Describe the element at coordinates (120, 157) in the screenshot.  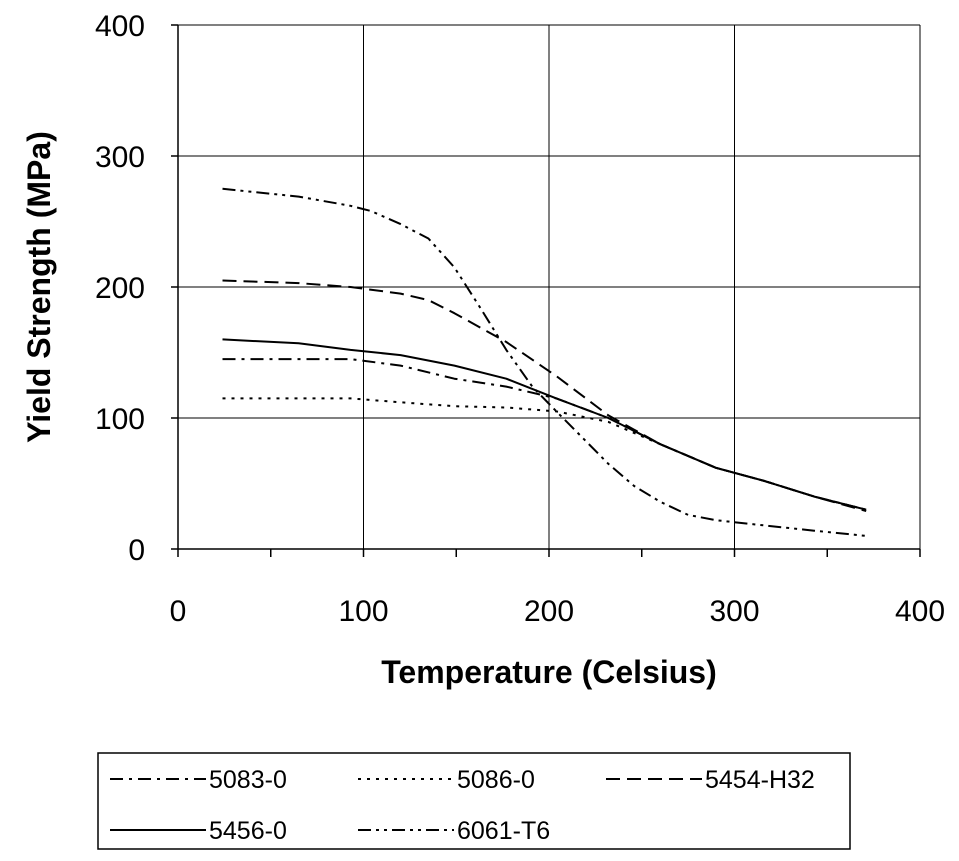
I see `y-tick-label: 300` at that location.